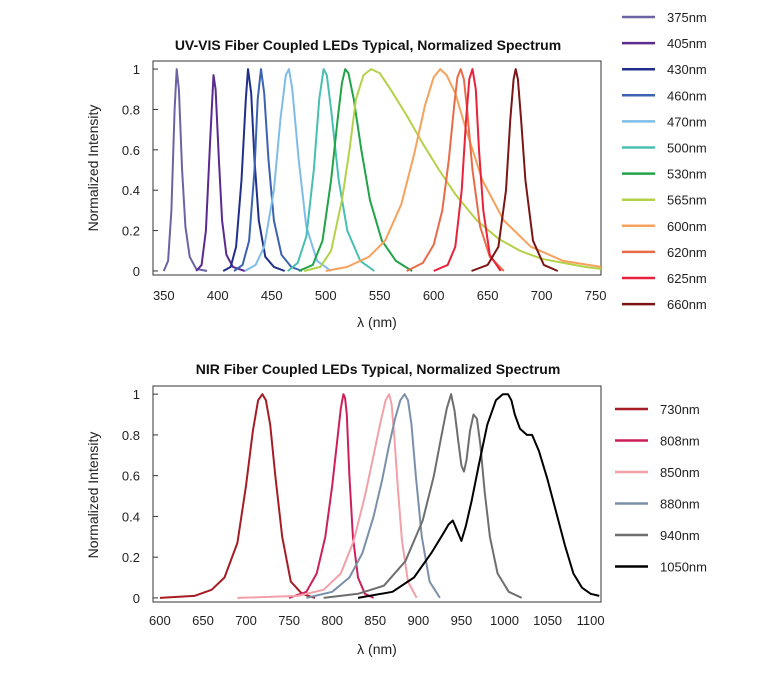 Image resolution: width=768 pixels, height=676 pixels. I want to click on uvvis-series-470nm, so click(288, 170).